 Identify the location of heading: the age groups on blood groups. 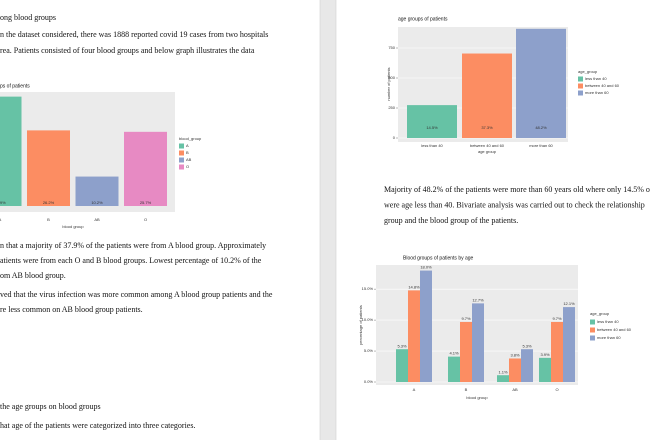
(50, 406).